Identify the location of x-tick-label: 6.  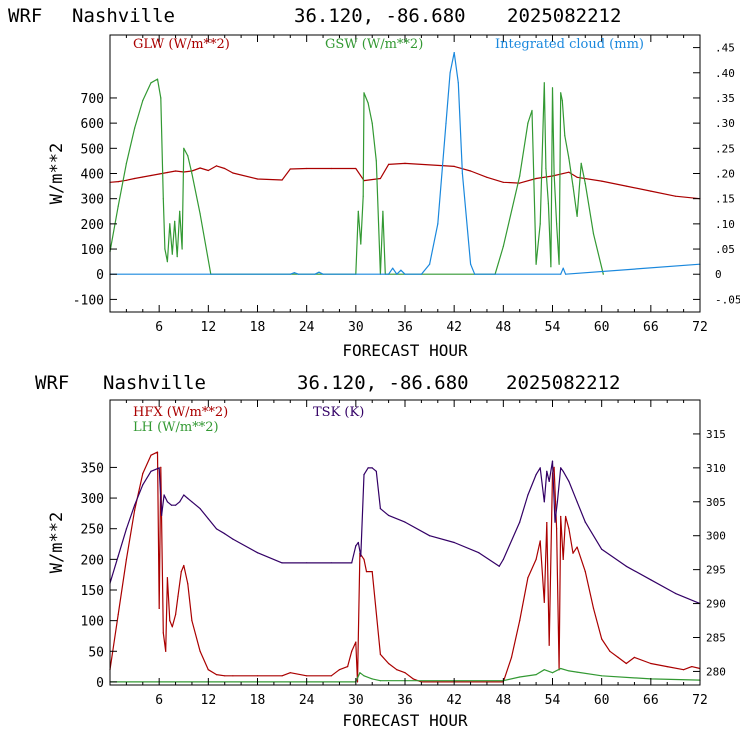
(159, 327).